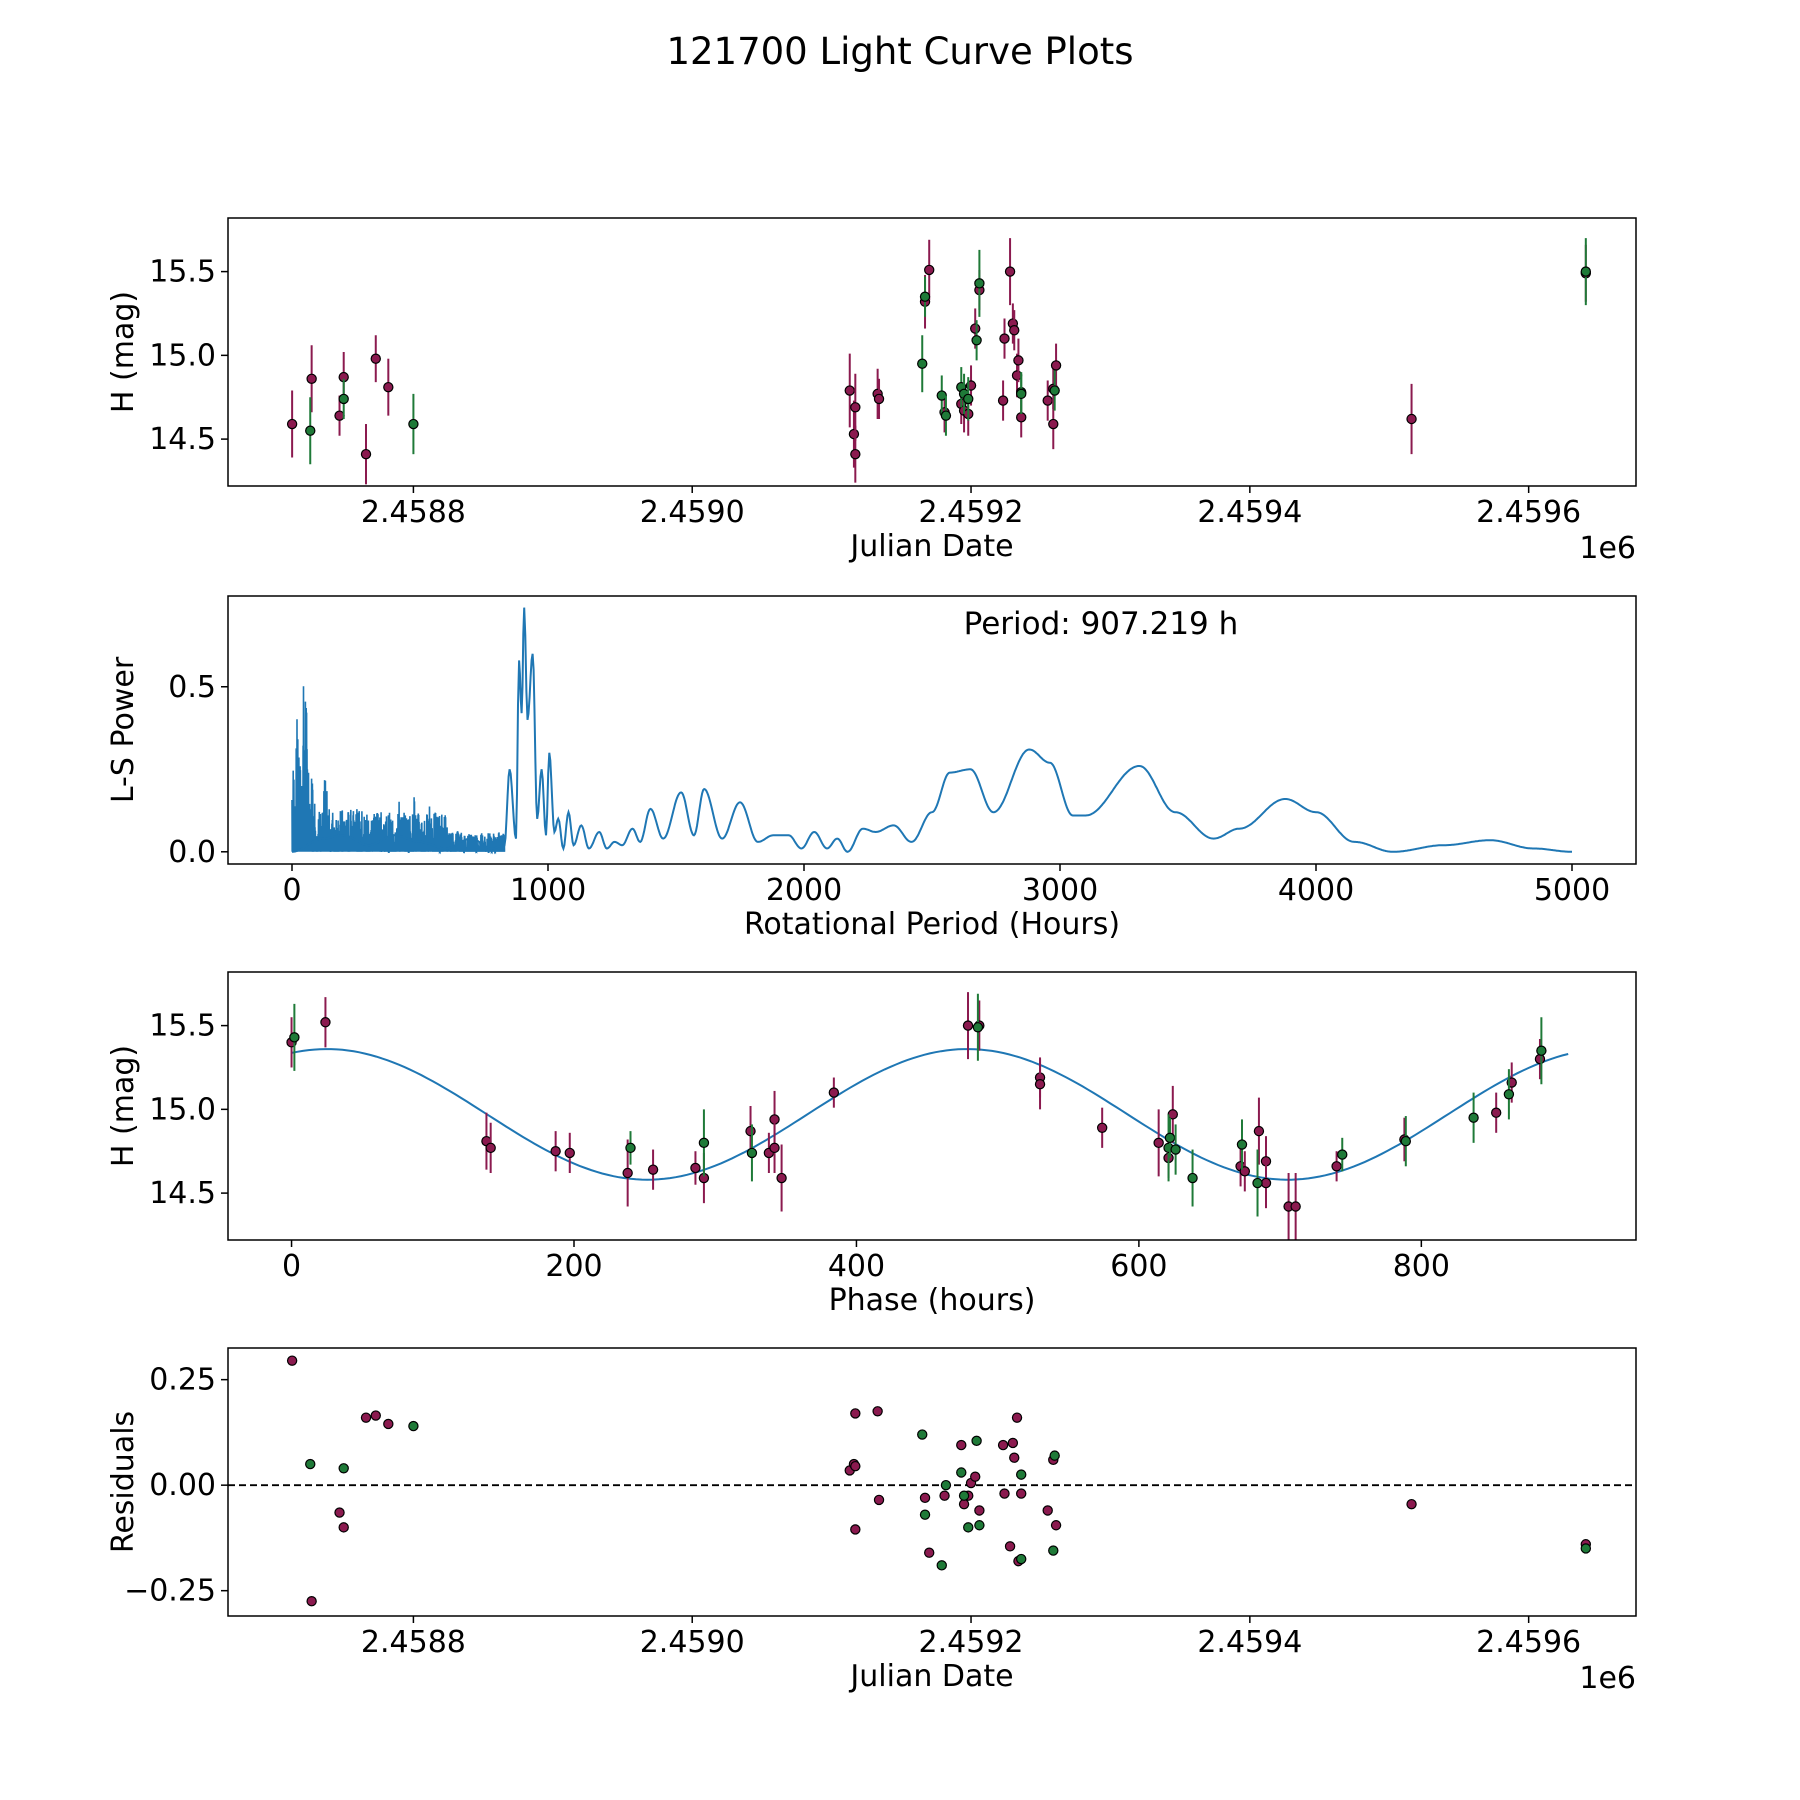 The width and height of the screenshot is (1800, 1800). Describe the element at coordinates (1528, 512) in the screenshot. I see `x-tick-label: 2.4596` at that location.